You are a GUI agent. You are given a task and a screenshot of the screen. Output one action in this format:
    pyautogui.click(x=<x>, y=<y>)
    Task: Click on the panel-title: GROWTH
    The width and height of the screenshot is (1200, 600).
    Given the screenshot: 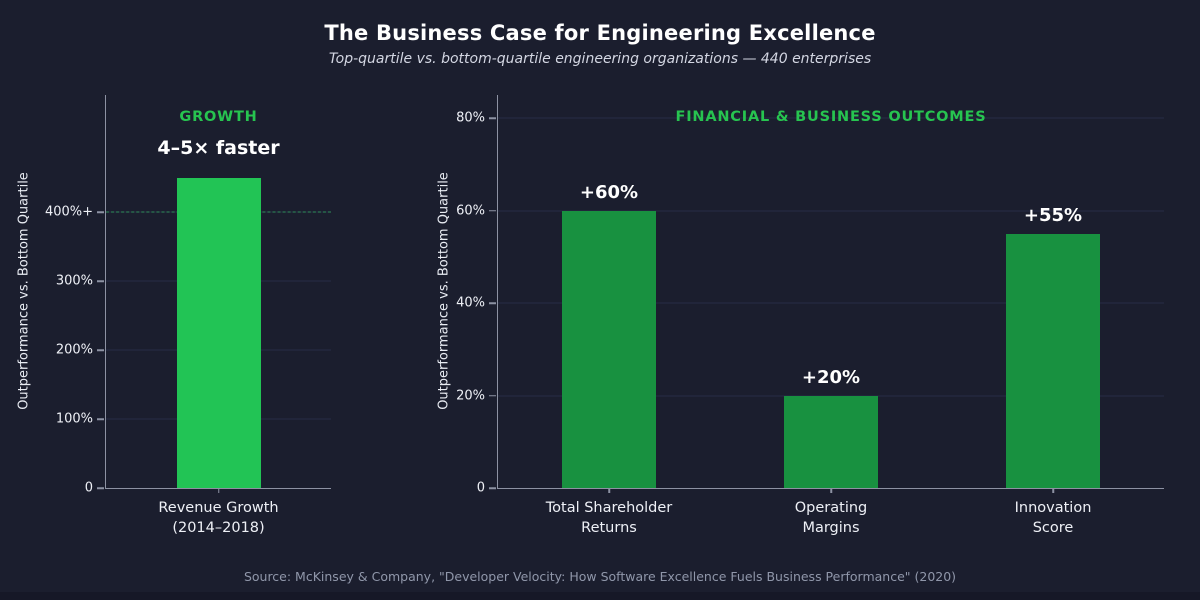 What is the action you would take?
    pyautogui.click(x=218, y=117)
    